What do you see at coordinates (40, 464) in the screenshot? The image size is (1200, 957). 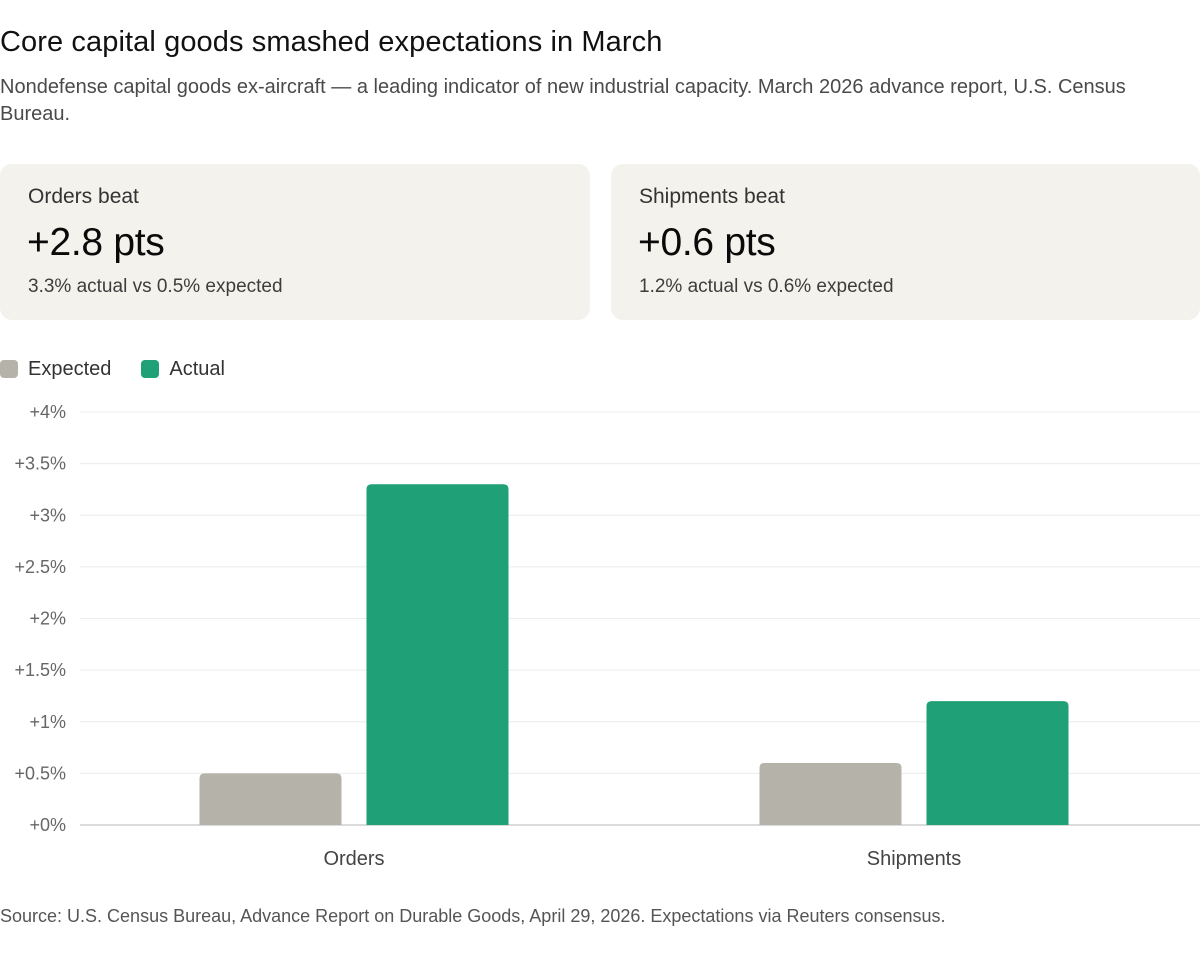 I see `y-tick-label: +3.5%` at bounding box center [40, 464].